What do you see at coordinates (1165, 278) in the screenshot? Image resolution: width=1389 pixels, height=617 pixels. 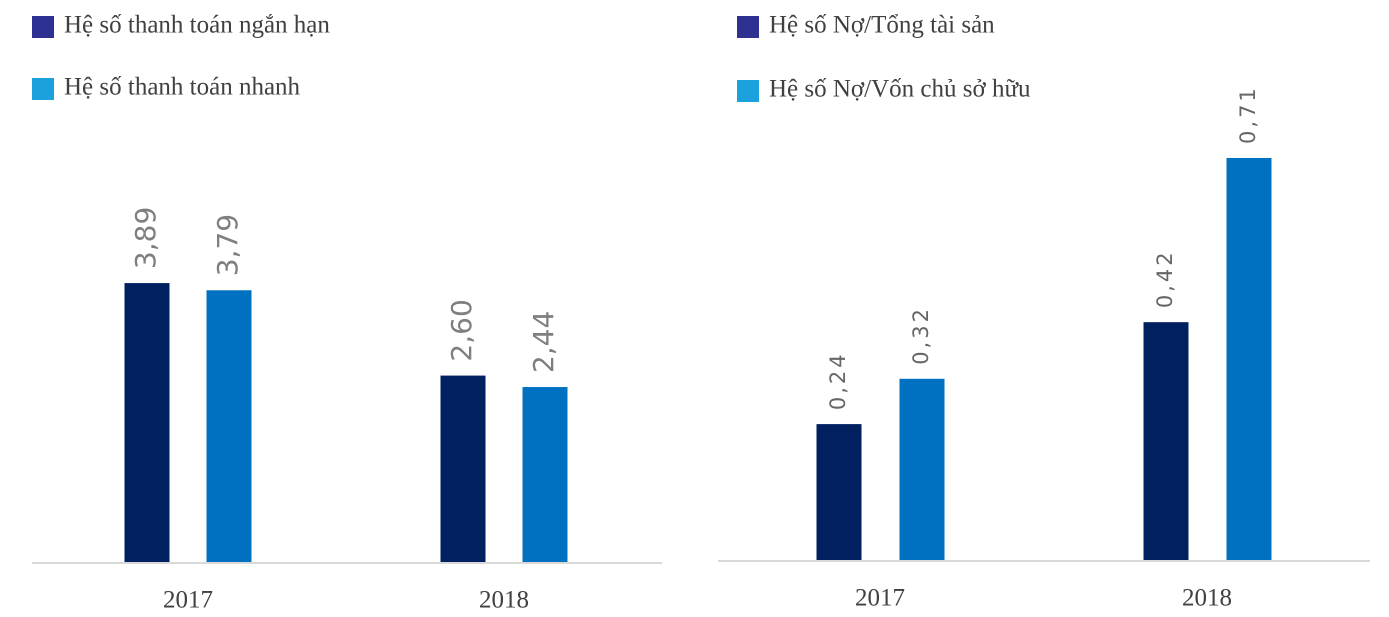 I see `value-label: 0,42` at bounding box center [1165, 278].